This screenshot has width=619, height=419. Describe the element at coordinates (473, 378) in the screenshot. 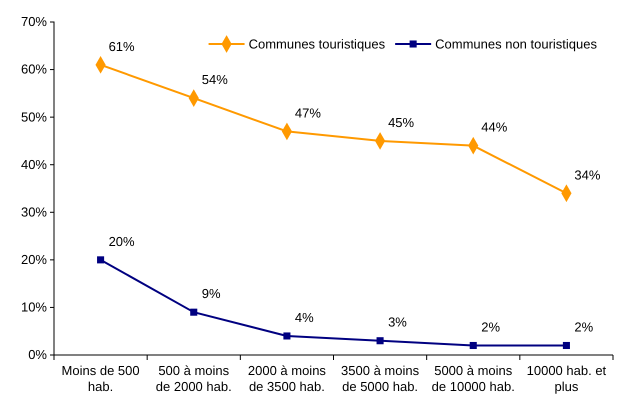

I see `x-tick-label: 5000 à moins de 10000 hab.` at that location.